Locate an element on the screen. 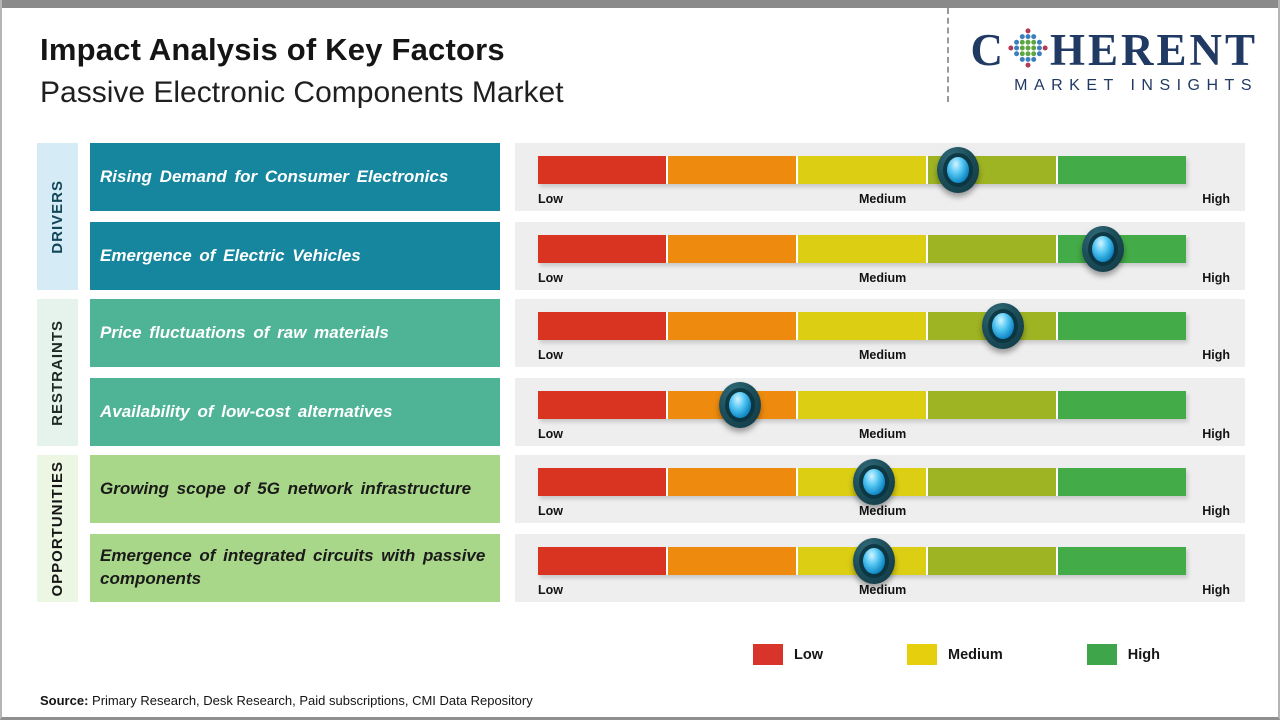  legend-item-low: Low is located at coordinates (788, 654).